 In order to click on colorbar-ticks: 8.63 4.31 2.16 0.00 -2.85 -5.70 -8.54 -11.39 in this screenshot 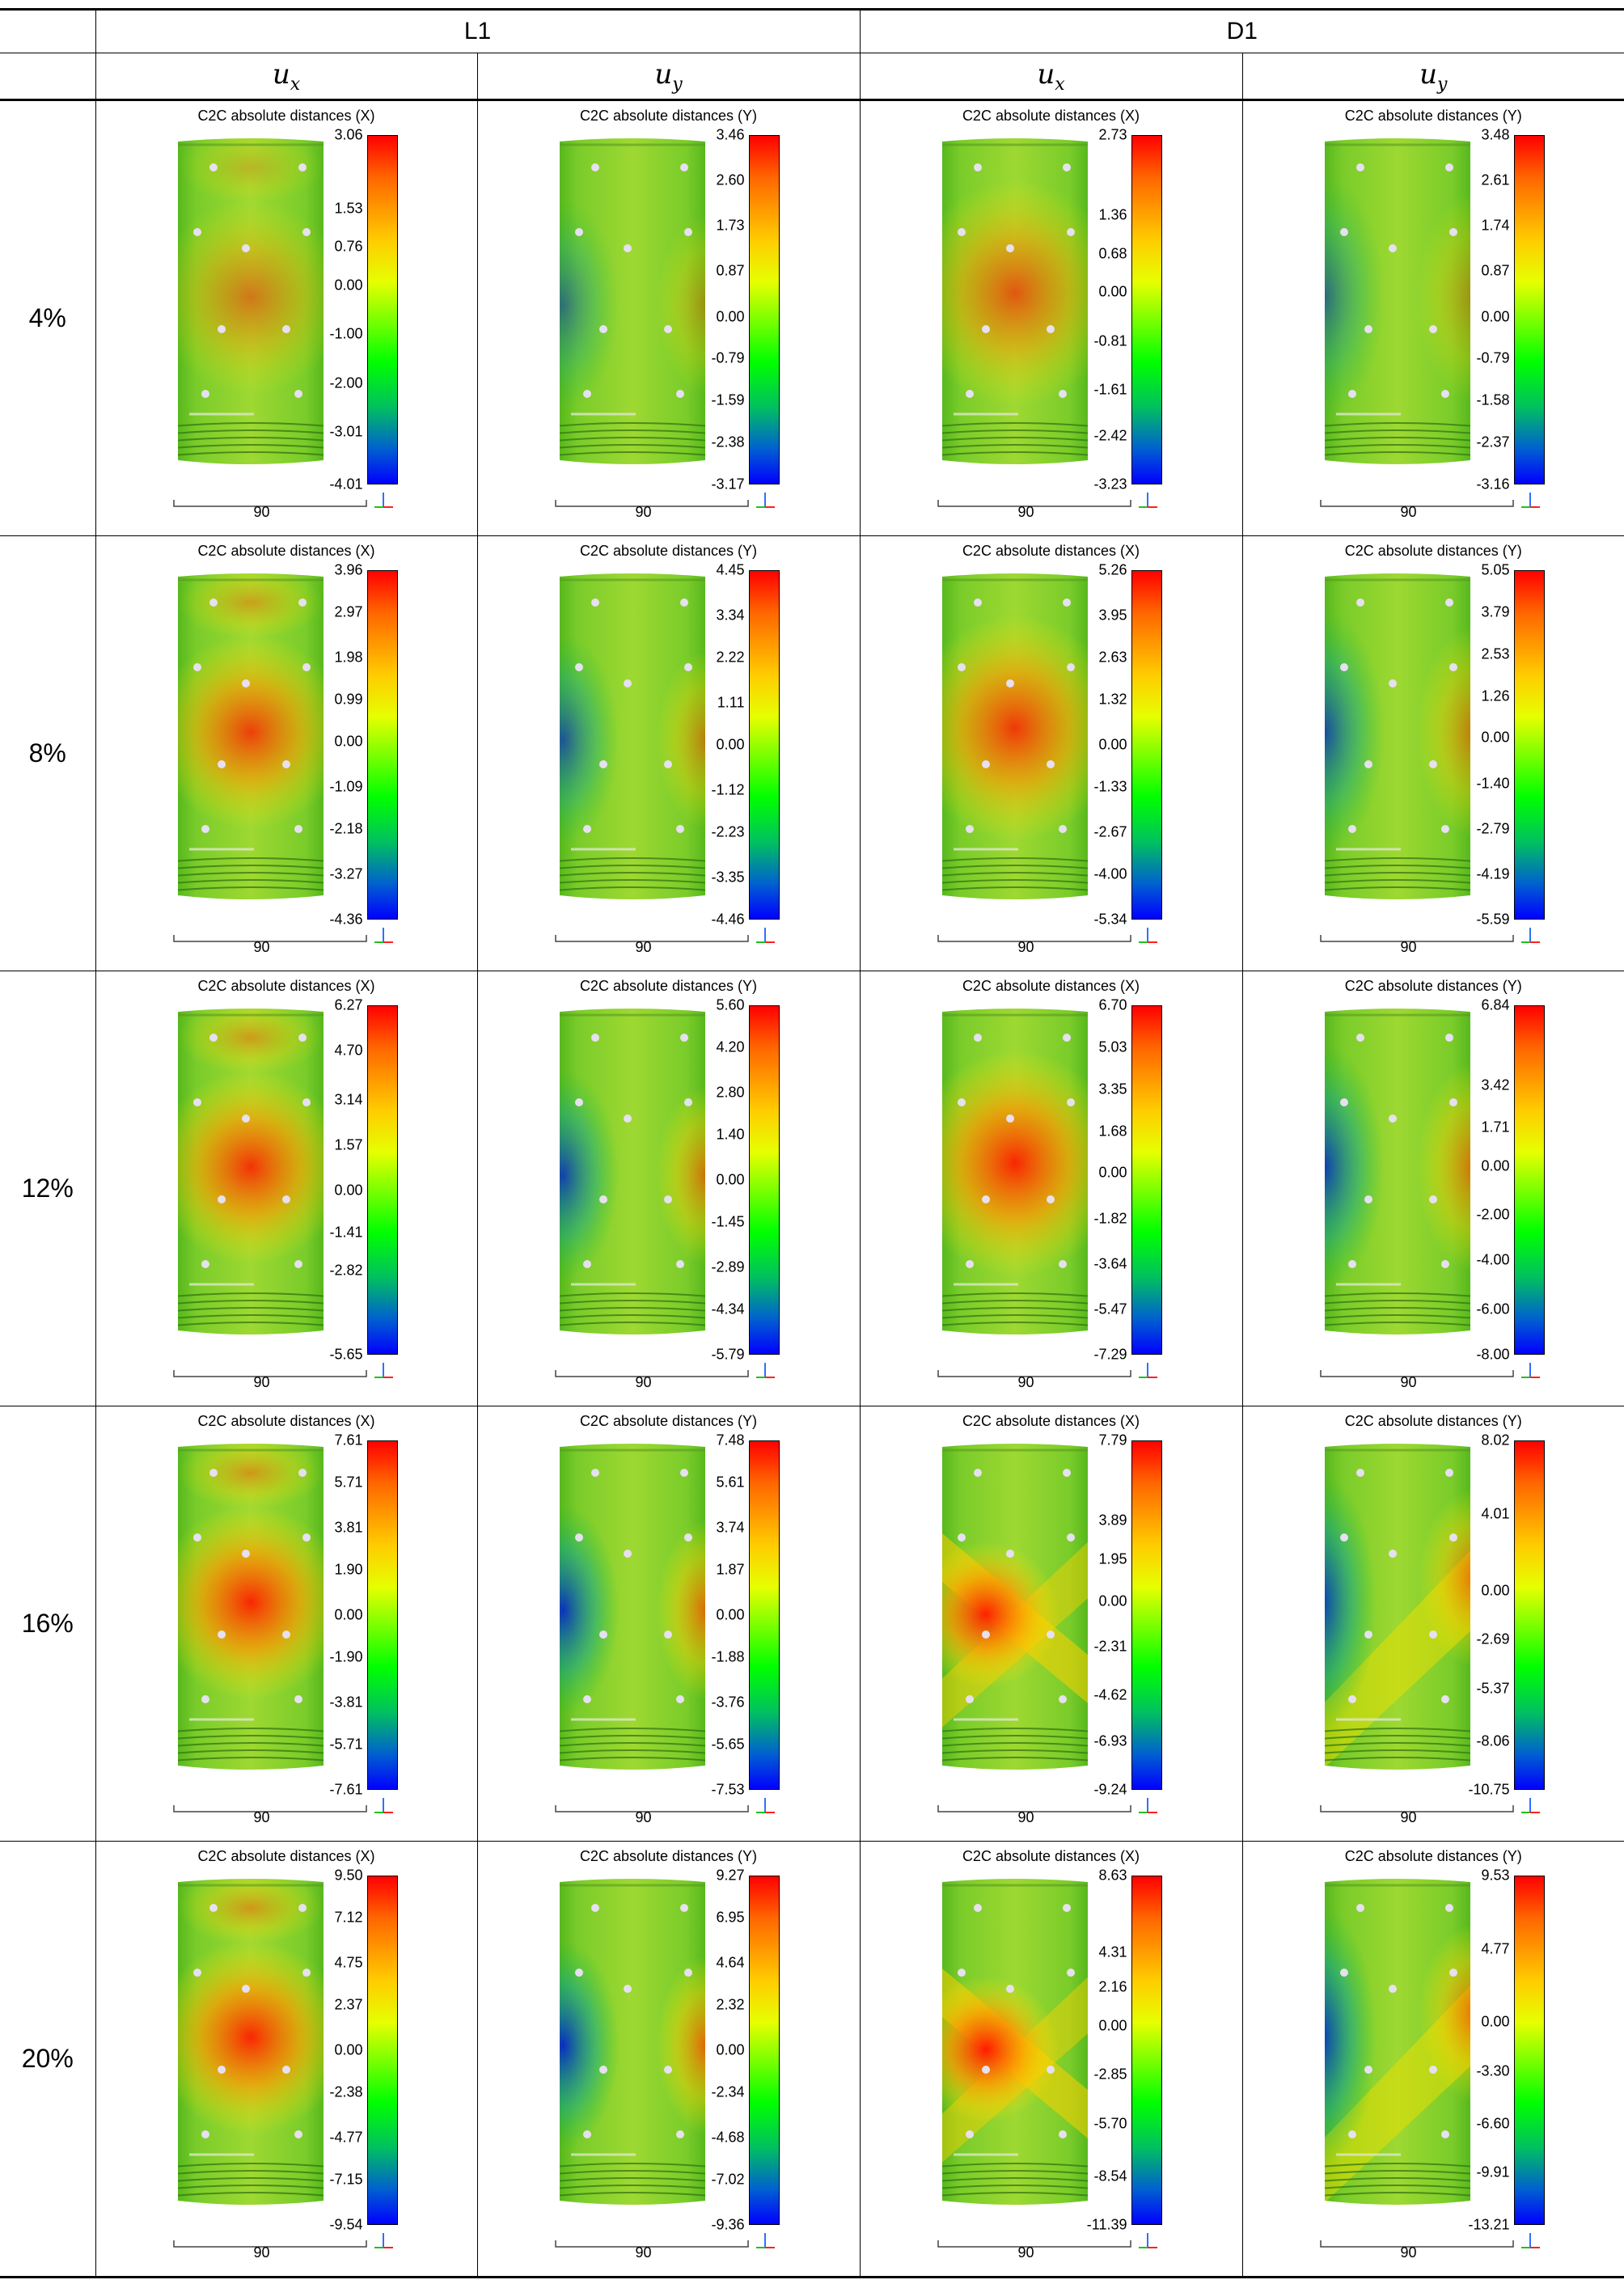, I will do `click(1091, 2050)`.